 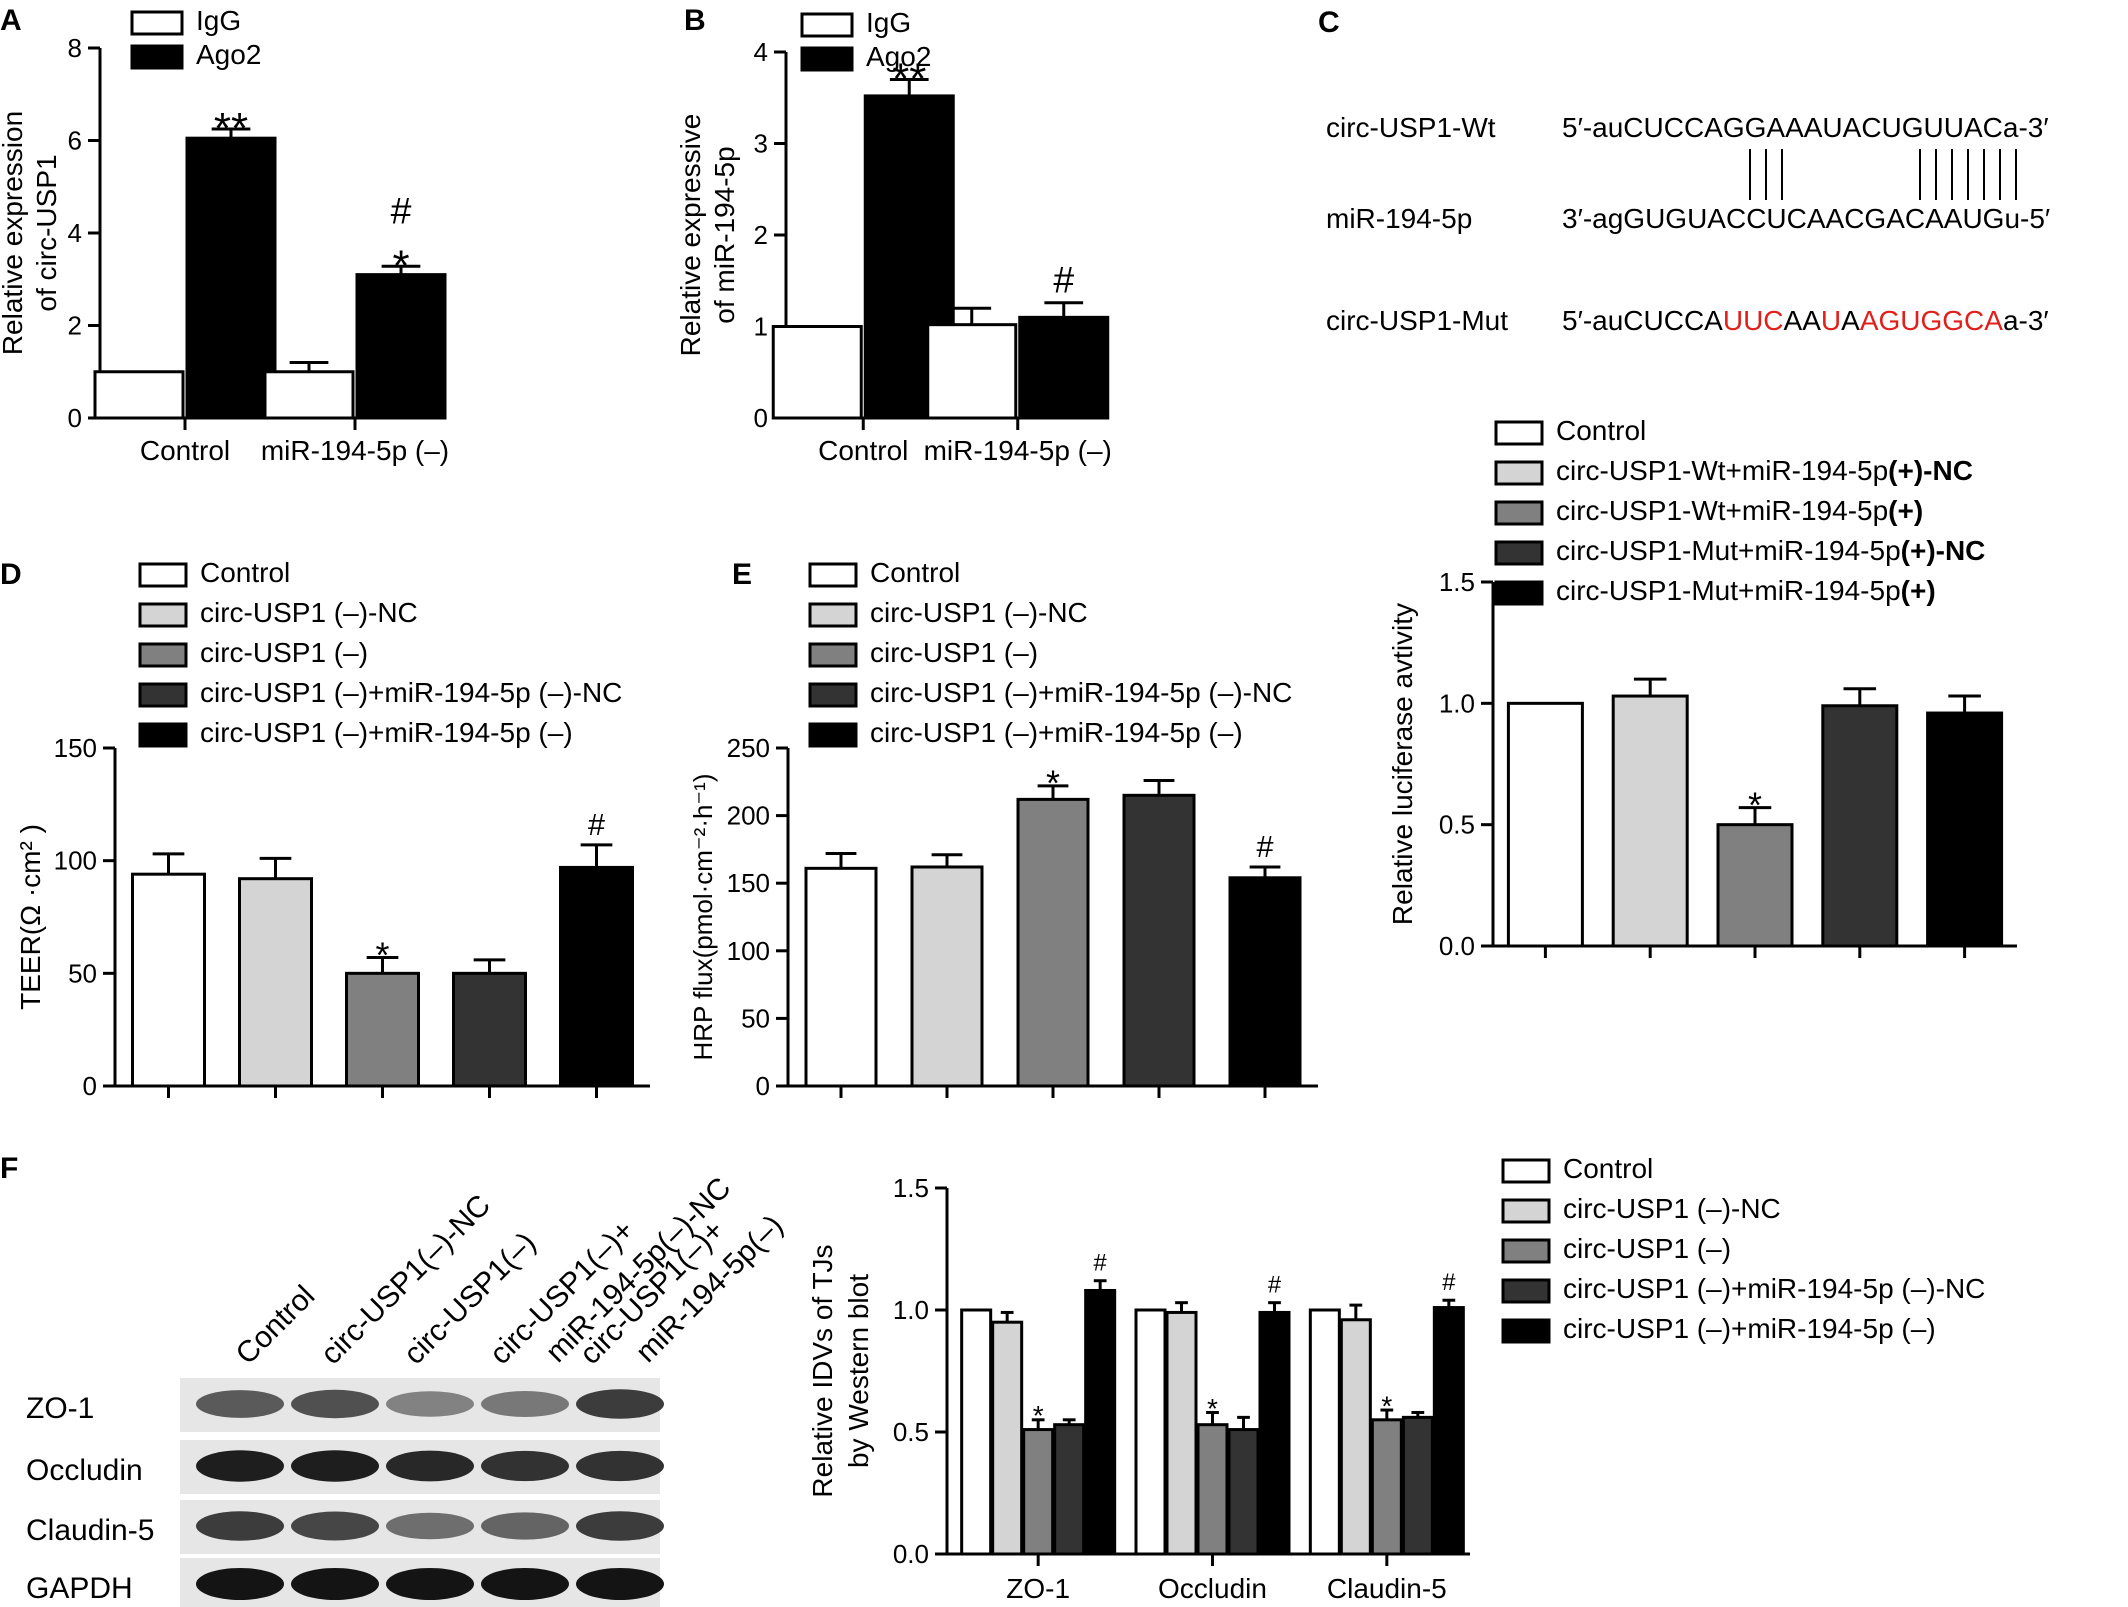 What do you see at coordinates (1056, 732) in the screenshot?
I see `legend-label: circ-USP1 (–)+miR-194-5p (–)` at bounding box center [1056, 732].